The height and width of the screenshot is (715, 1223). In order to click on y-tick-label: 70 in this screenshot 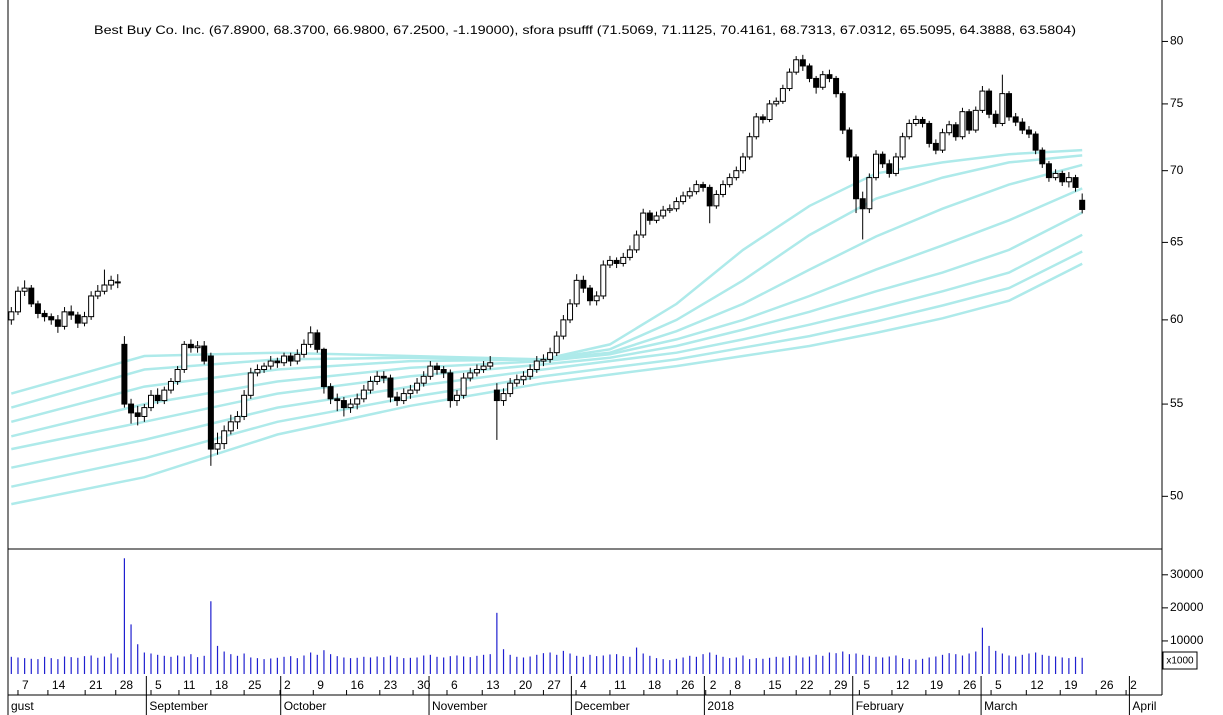, I will do `click(1177, 170)`.